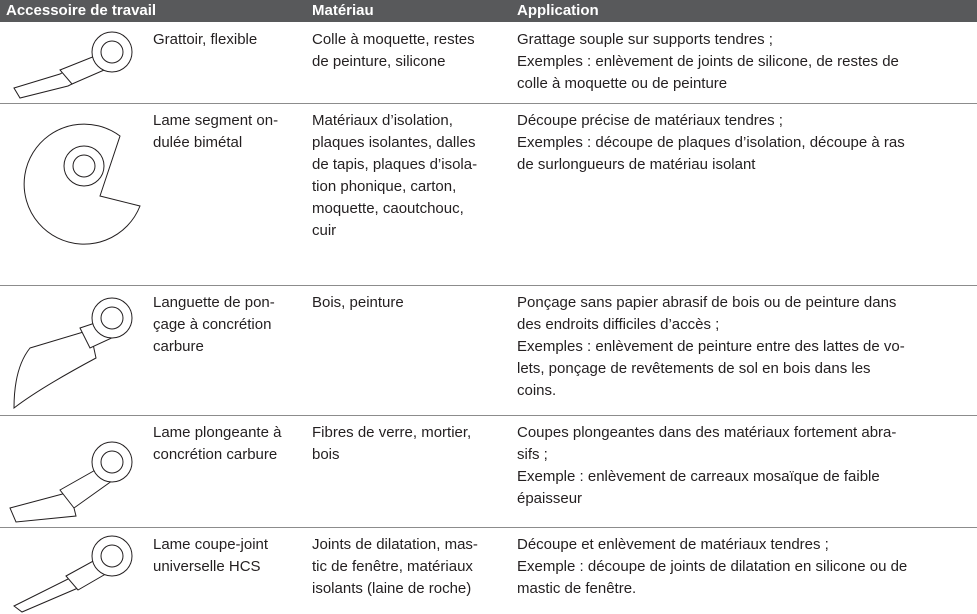  What do you see at coordinates (394, 142) in the screenshot?
I see `cell-line: plaques isolantes, dalles` at bounding box center [394, 142].